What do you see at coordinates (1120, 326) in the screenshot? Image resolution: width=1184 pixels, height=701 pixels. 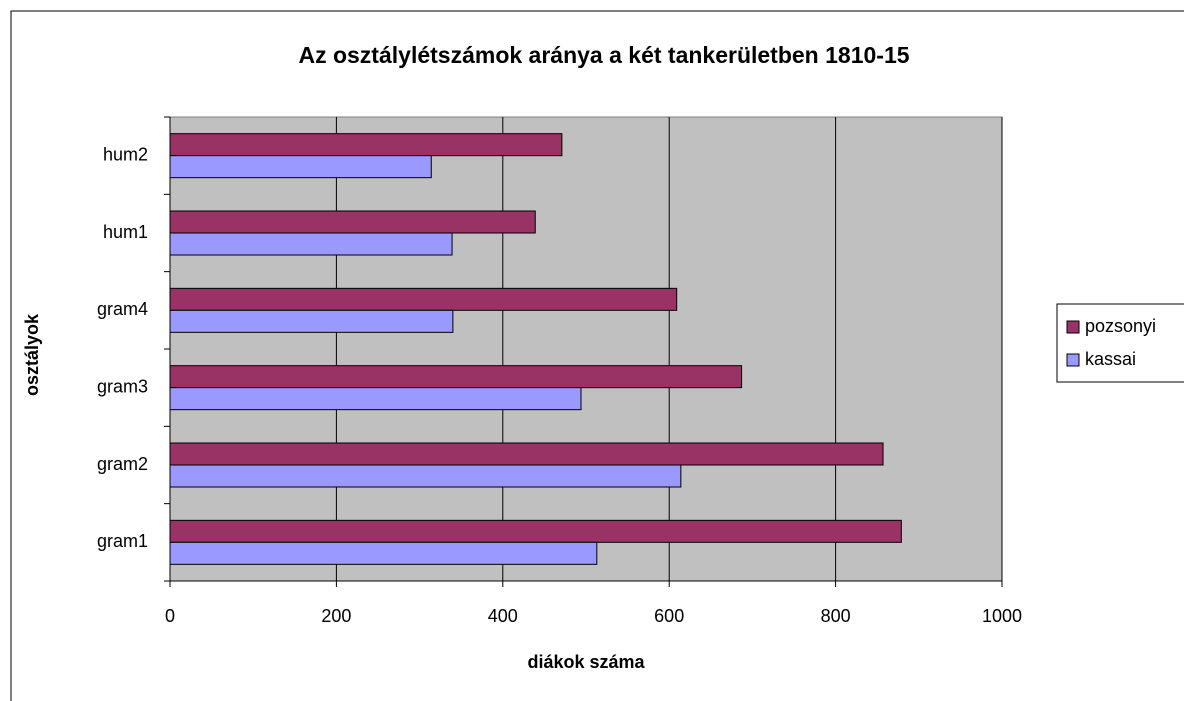 I see `legend-label: pozsonyi` at bounding box center [1120, 326].